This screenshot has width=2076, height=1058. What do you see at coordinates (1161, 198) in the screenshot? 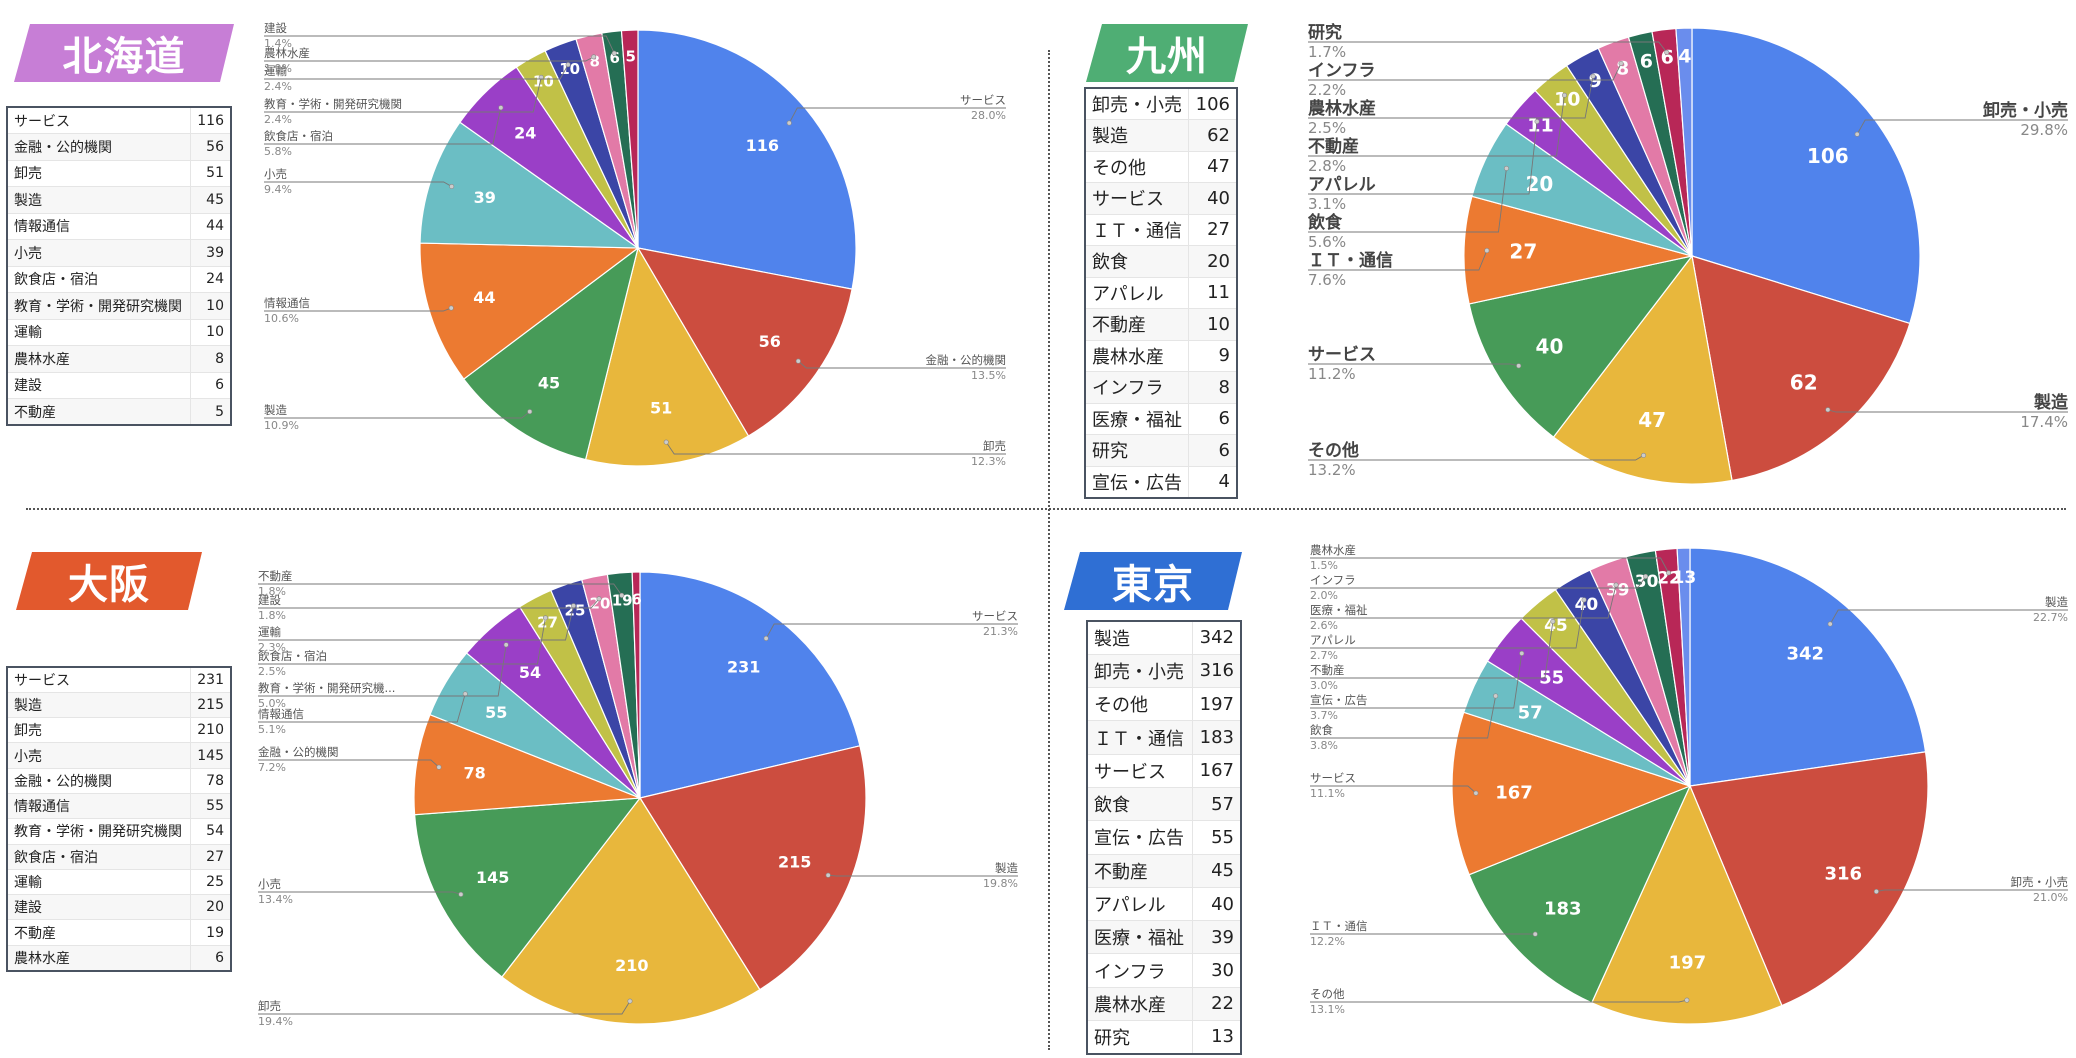
I see `table-row: サービス 40` at bounding box center [1161, 198].